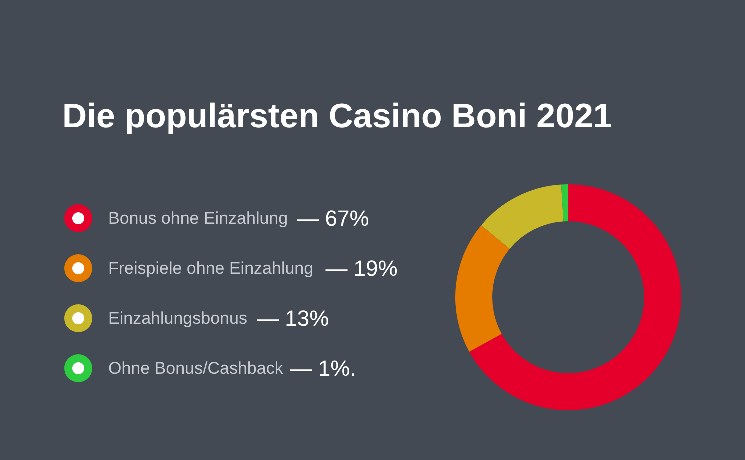 This screenshot has height=460, width=745. What do you see at coordinates (198, 218) in the screenshot?
I see `legend-label: Bonus ohne Einzahlung` at bounding box center [198, 218].